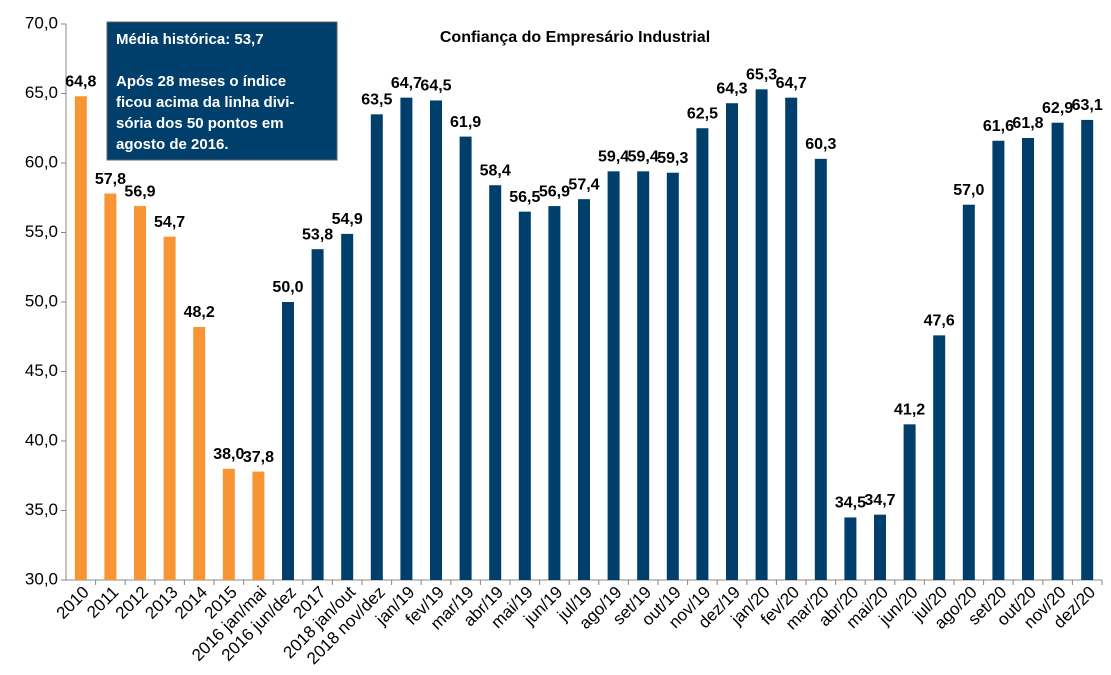 Image resolution: width=1111 pixels, height=675 pixels. Describe the element at coordinates (73, 603) in the screenshot. I see `x-tick-label: 2010` at that location.